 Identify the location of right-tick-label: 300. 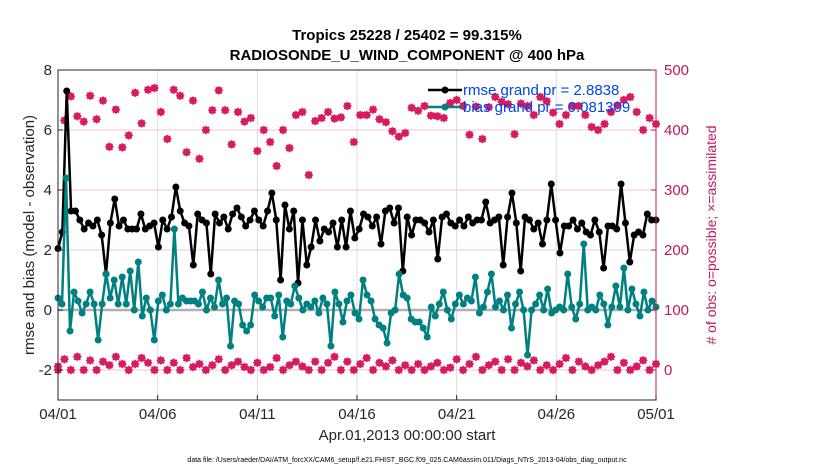
(676, 190).